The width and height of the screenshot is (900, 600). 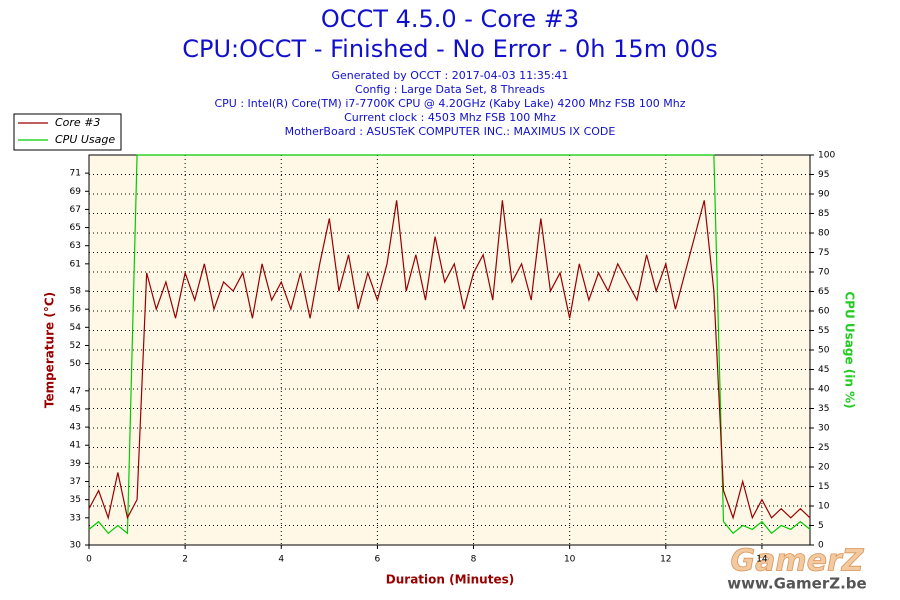 What do you see at coordinates (378, 560) in the screenshot?
I see `x-tick-label: 6` at bounding box center [378, 560].